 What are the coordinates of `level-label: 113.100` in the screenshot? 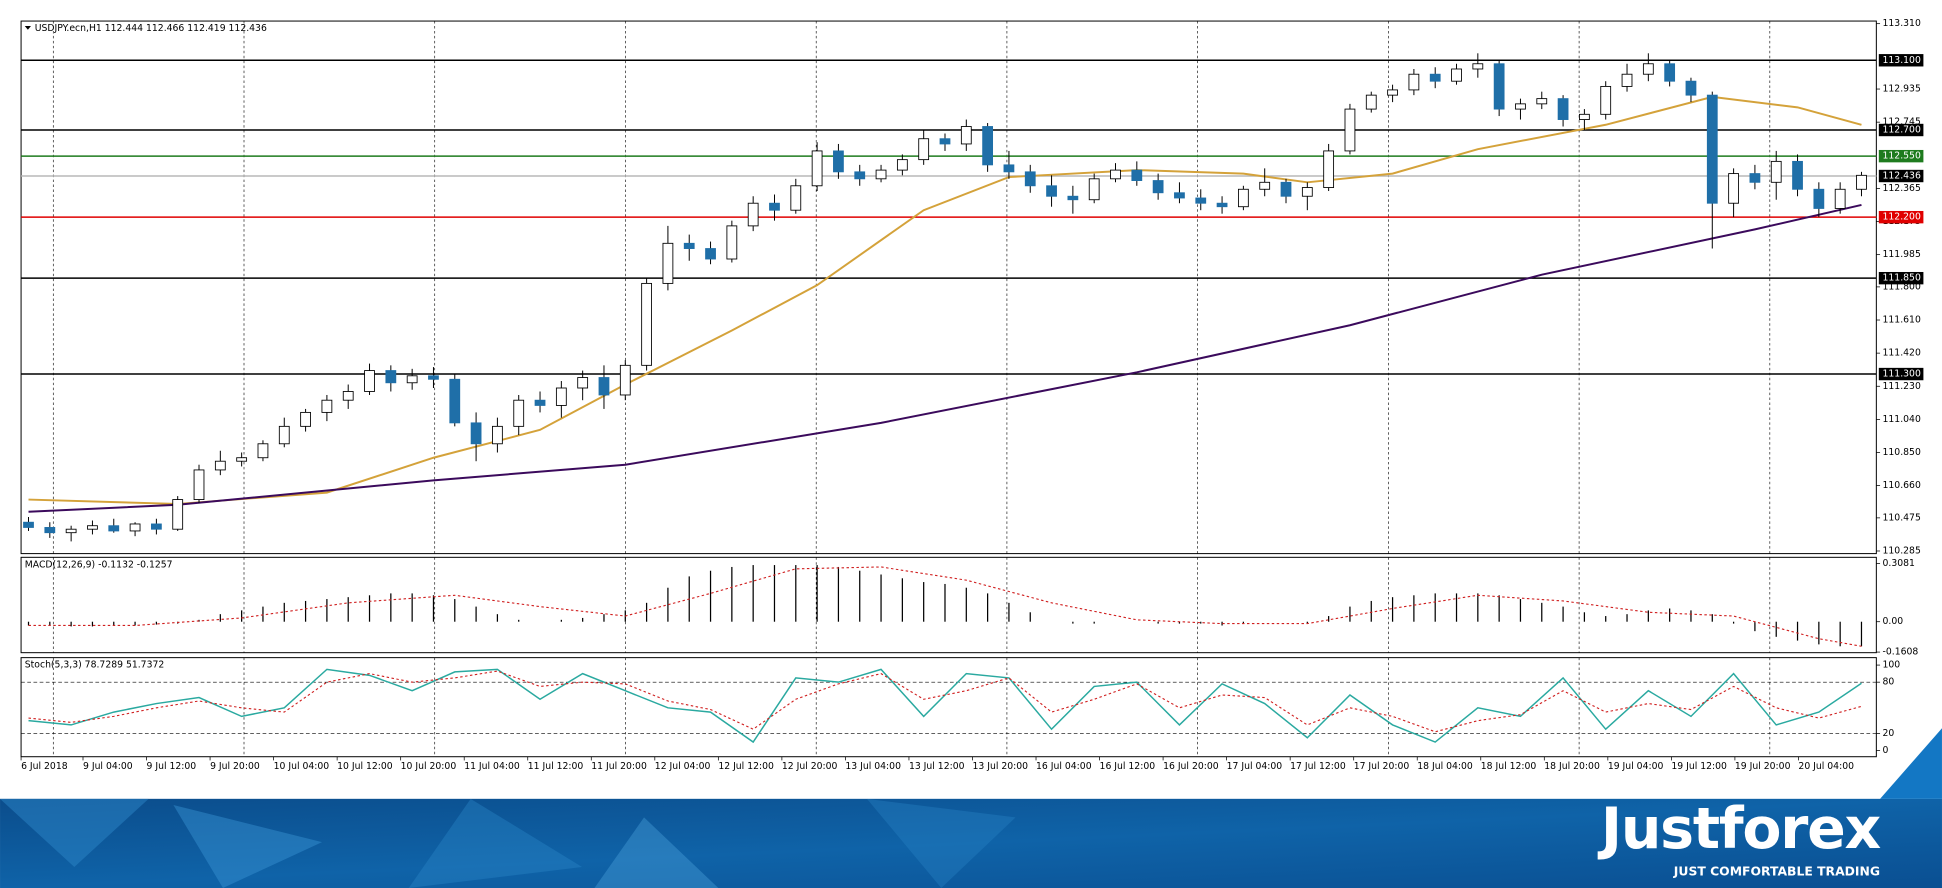 It's located at (1902, 60).